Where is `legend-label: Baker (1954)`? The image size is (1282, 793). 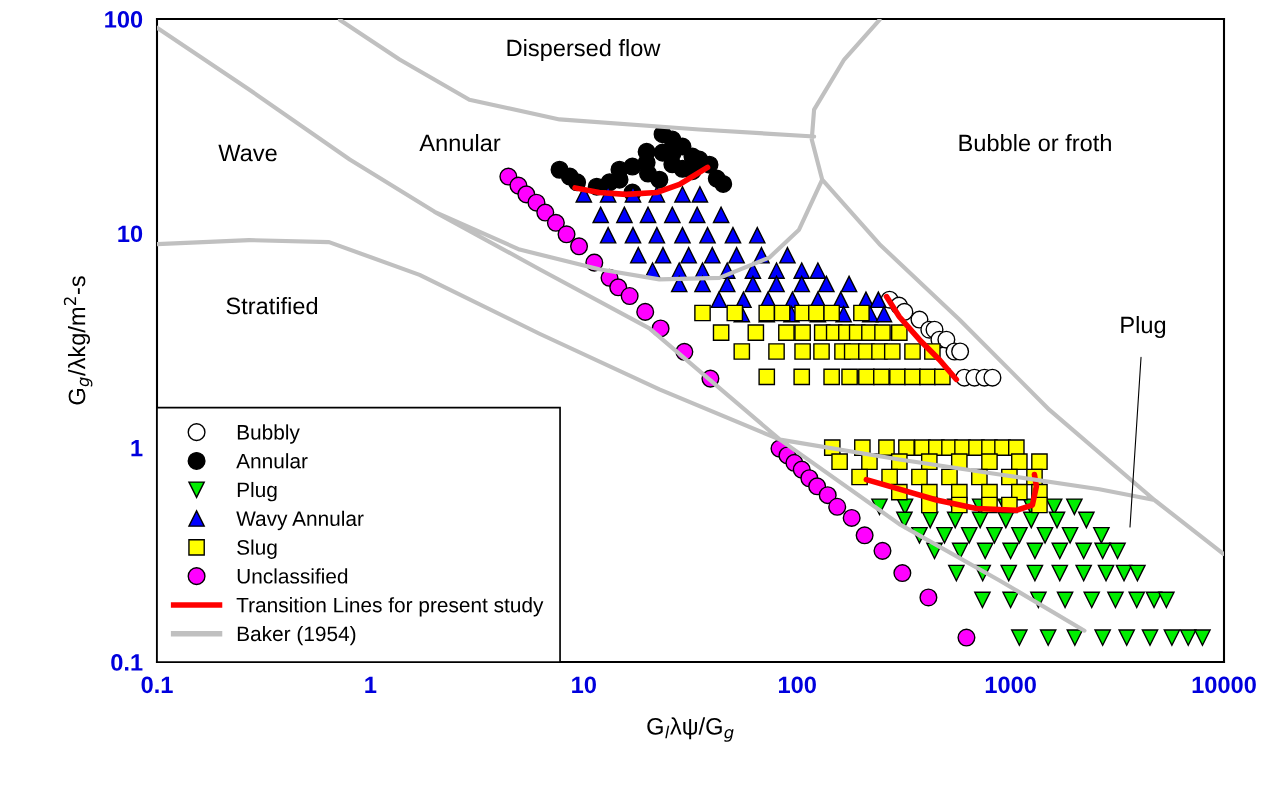 legend-label: Baker (1954) is located at coordinates (296, 635).